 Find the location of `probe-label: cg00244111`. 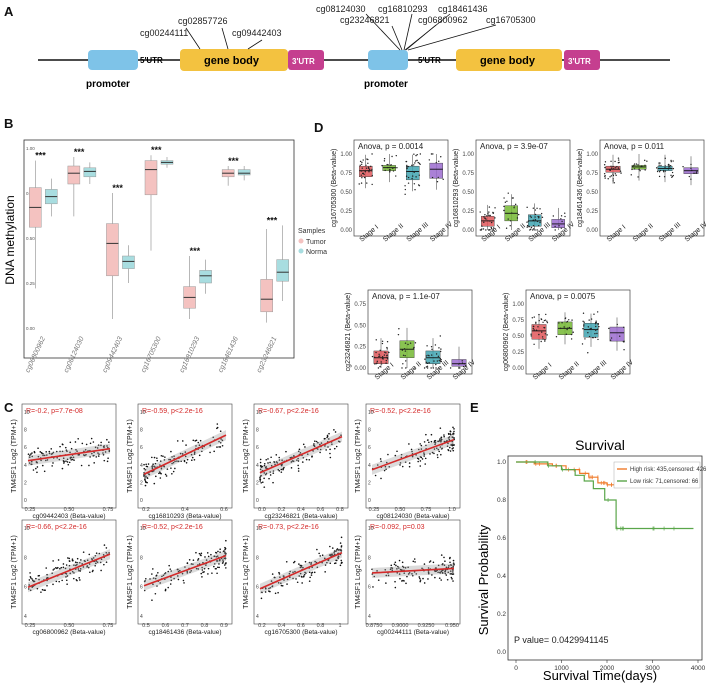

probe-label: cg00244111 is located at coordinates (164, 33).